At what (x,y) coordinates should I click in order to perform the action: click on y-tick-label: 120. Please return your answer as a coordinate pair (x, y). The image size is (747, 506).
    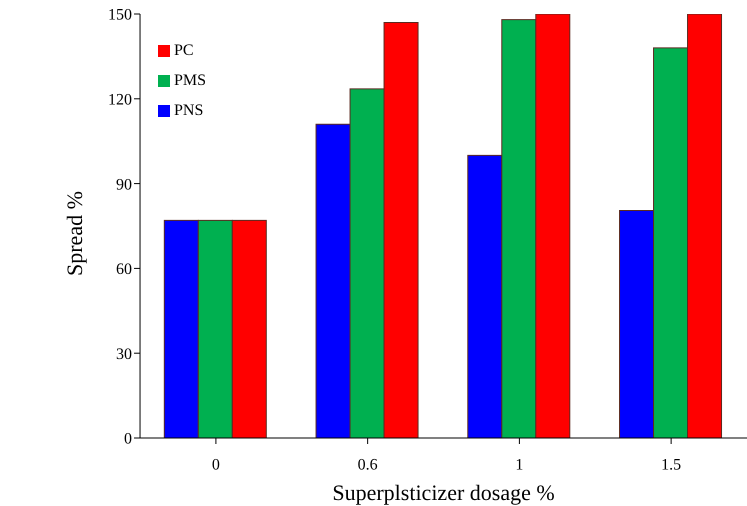
    Looking at the image, I should click on (120, 99).